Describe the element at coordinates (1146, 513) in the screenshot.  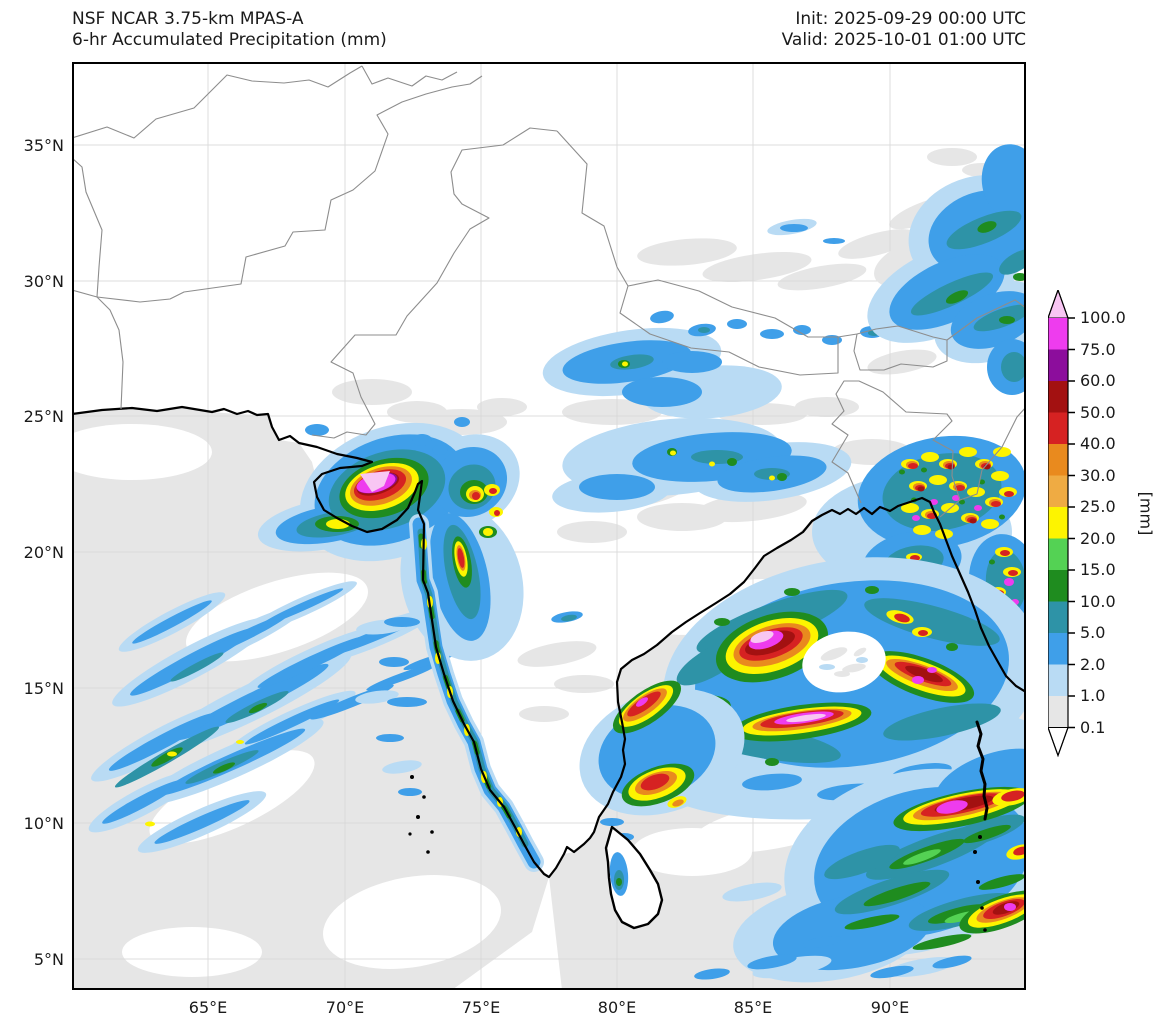
I see `colorbar-unit-label: [mm]` at that location.